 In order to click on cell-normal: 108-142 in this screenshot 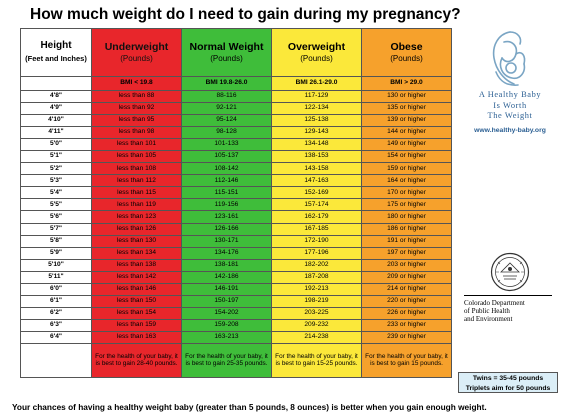, I will do `click(226, 169)`.